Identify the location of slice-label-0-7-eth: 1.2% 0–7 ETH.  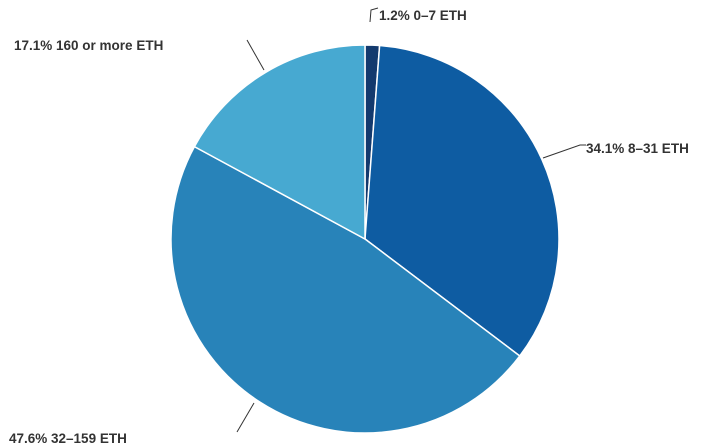
(423, 15).